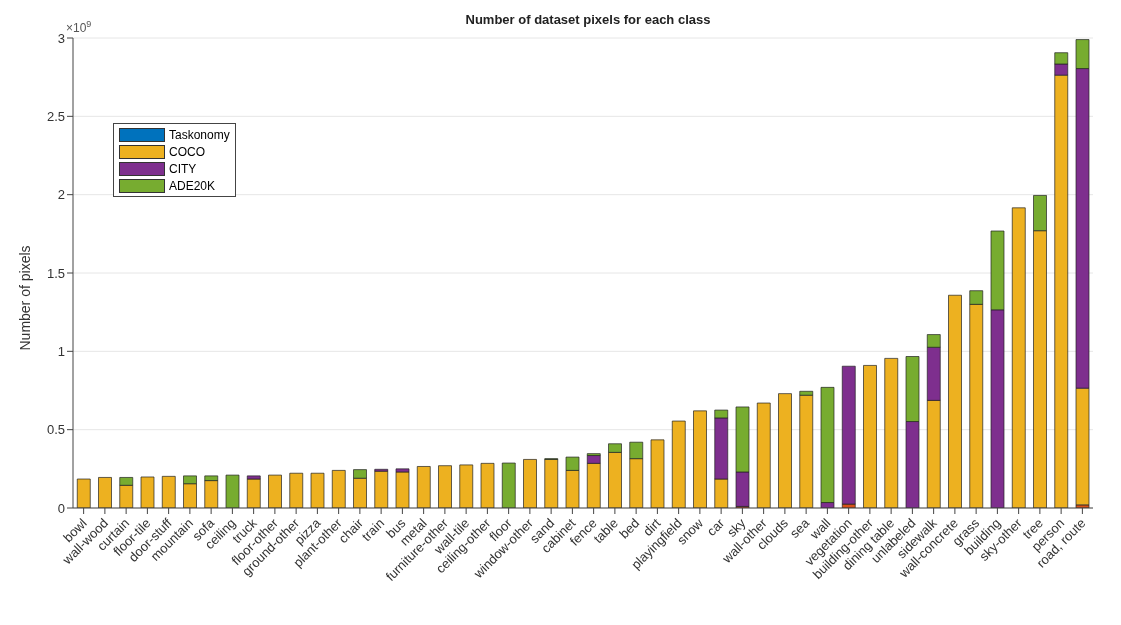  I want to click on legend-label: CITY, so click(183, 168).